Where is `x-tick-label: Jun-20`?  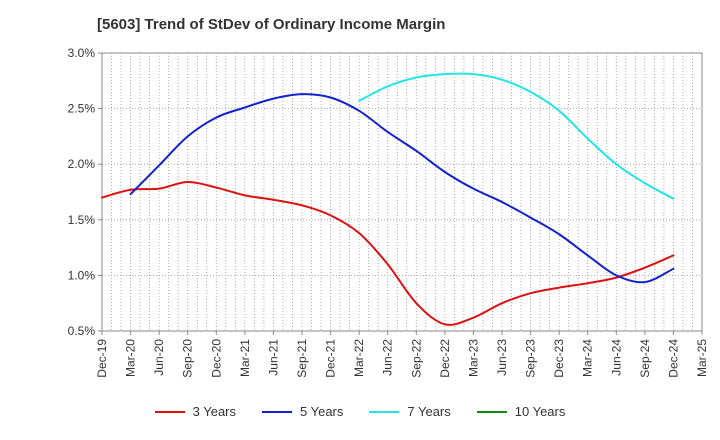
x-tick-label: Jun-20 is located at coordinates (159, 357).